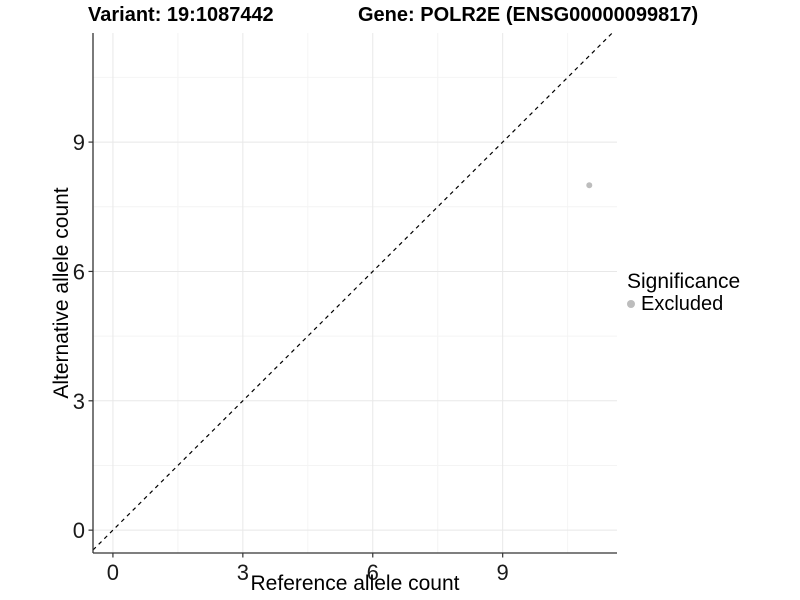 Image resolution: width=800 pixels, height=600 pixels. Describe the element at coordinates (79, 271) in the screenshot. I see `y-tick-label: 6` at that location.